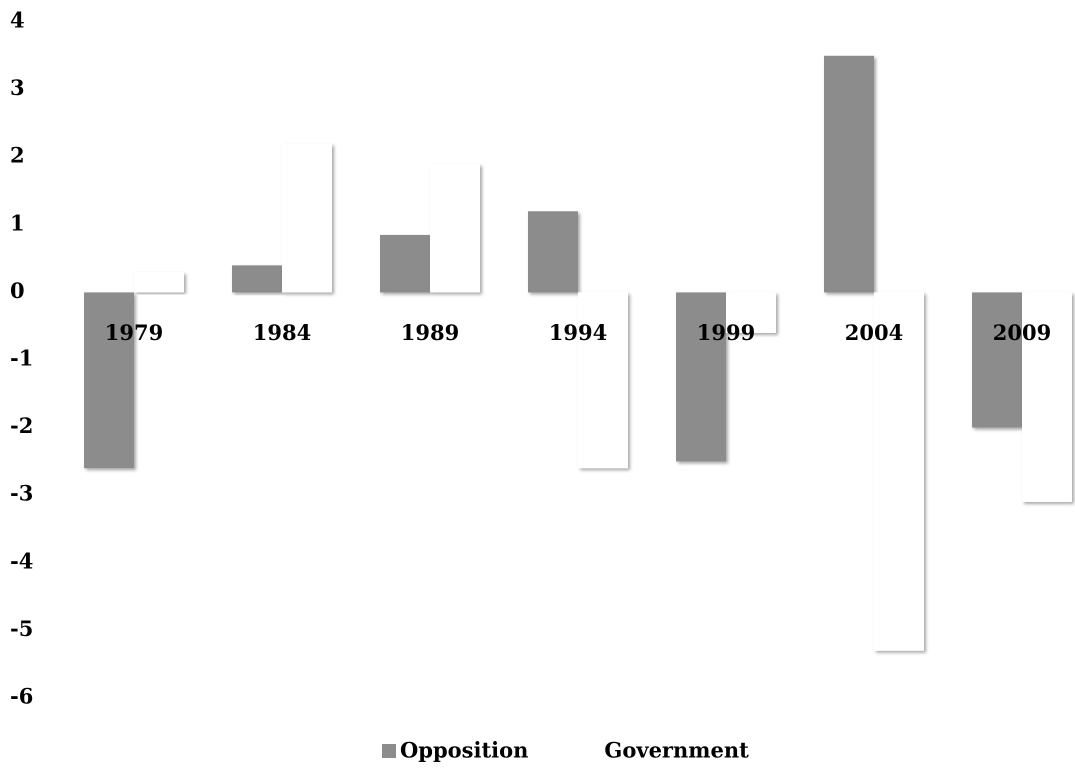 The height and width of the screenshot is (774, 1075). Describe the element at coordinates (17, 87) in the screenshot. I see `y-tick-label: 3` at that location.